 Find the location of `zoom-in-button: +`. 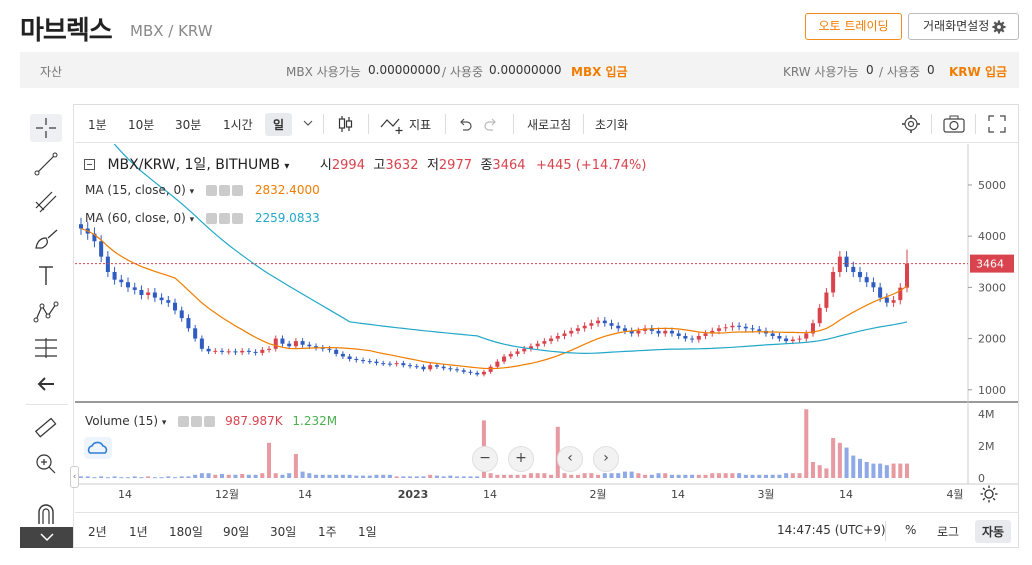

zoom-in-button: + is located at coordinates (521, 459).